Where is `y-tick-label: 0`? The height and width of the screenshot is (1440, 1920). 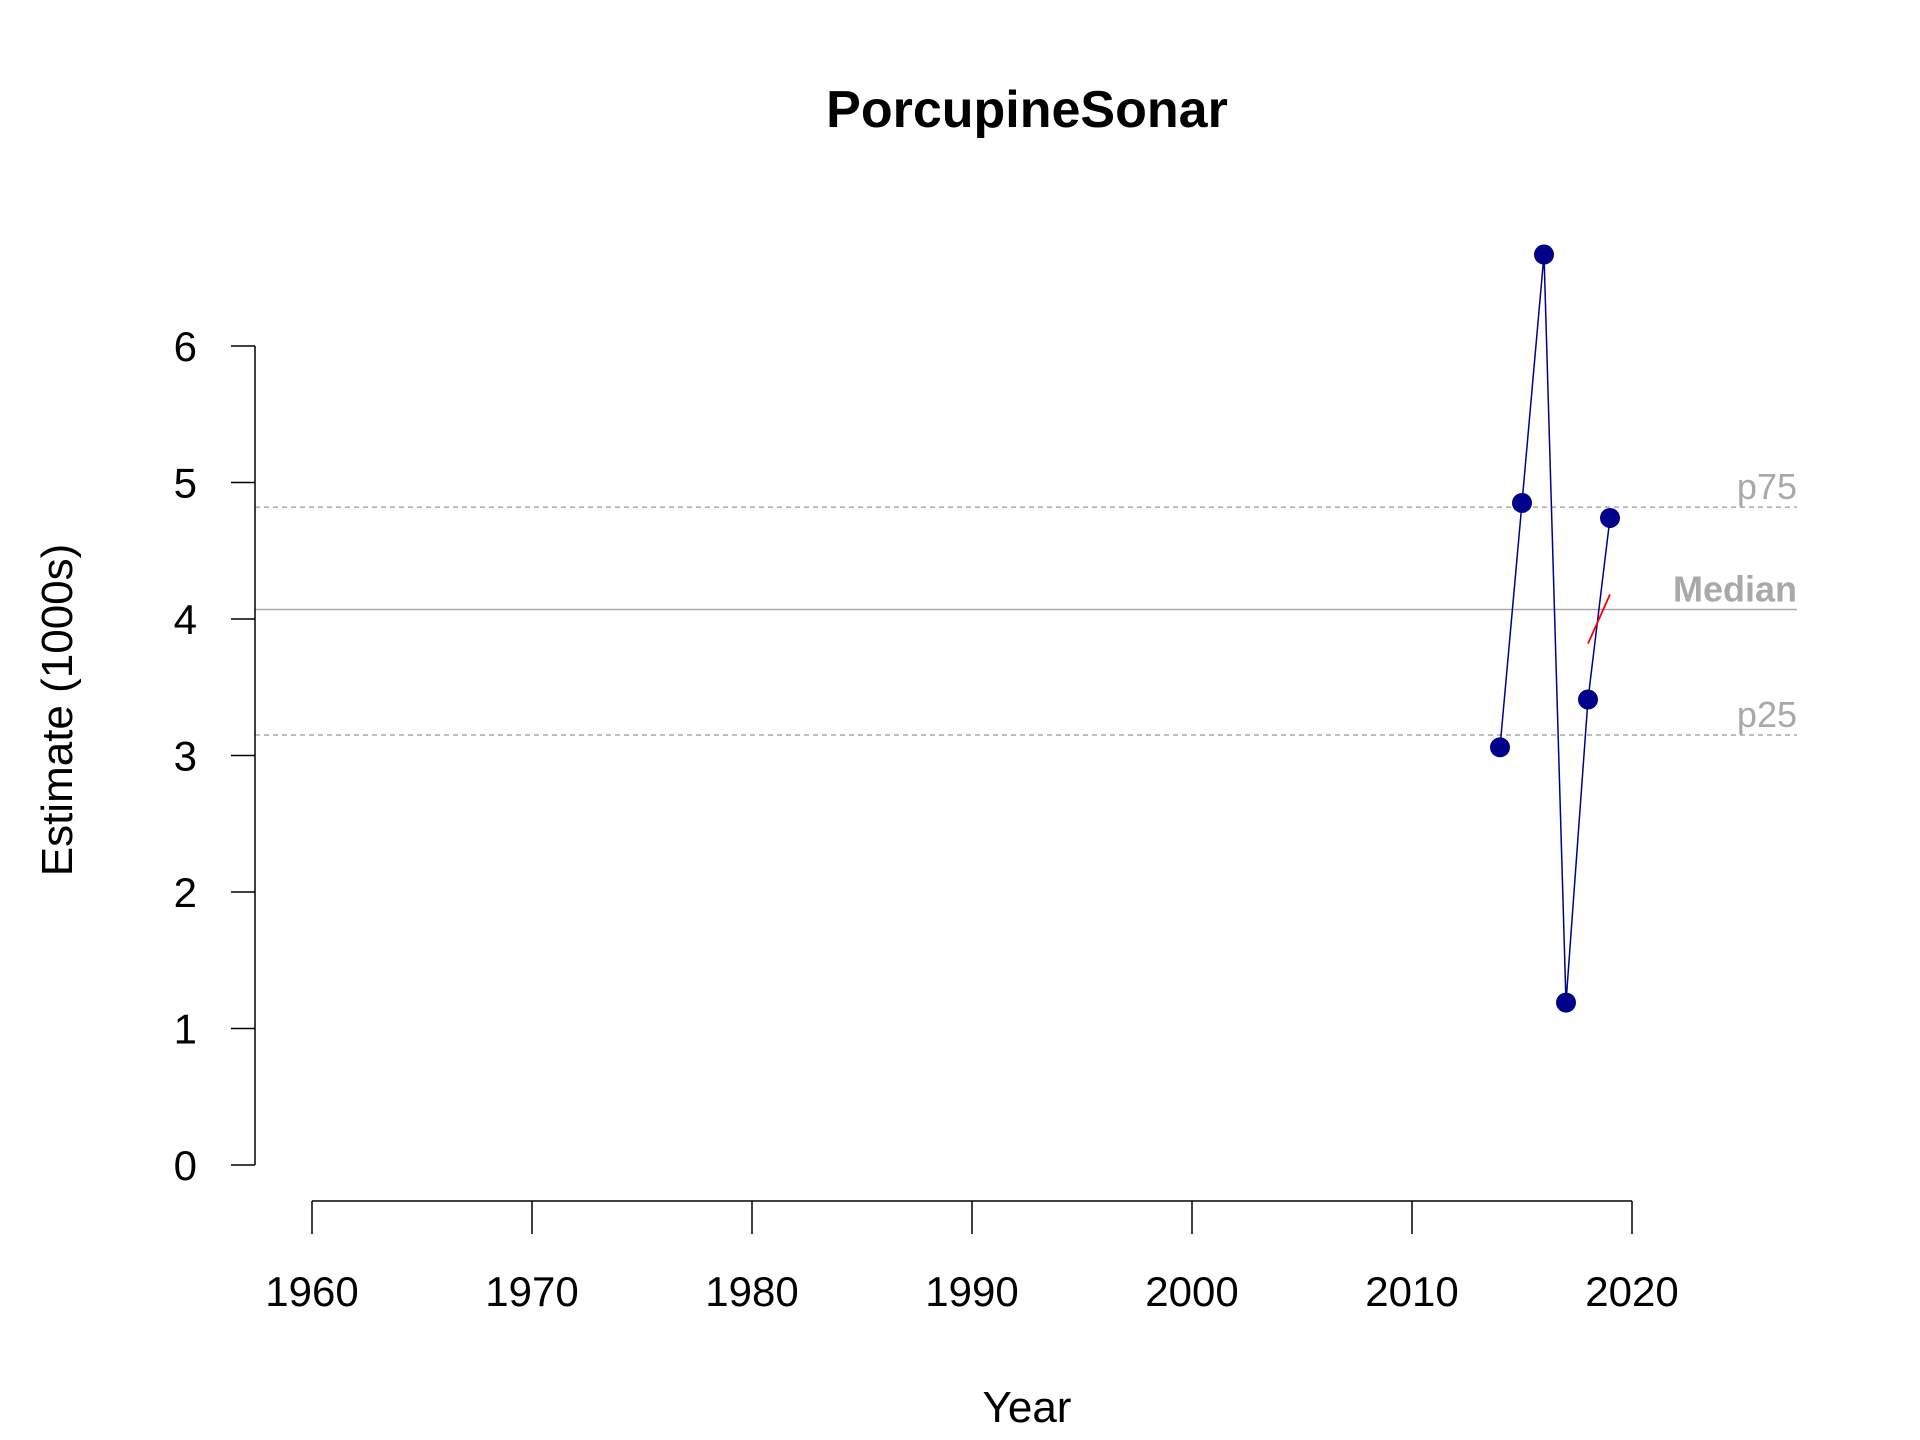 y-tick-label: 0 is located at coordinates (185, 1165).